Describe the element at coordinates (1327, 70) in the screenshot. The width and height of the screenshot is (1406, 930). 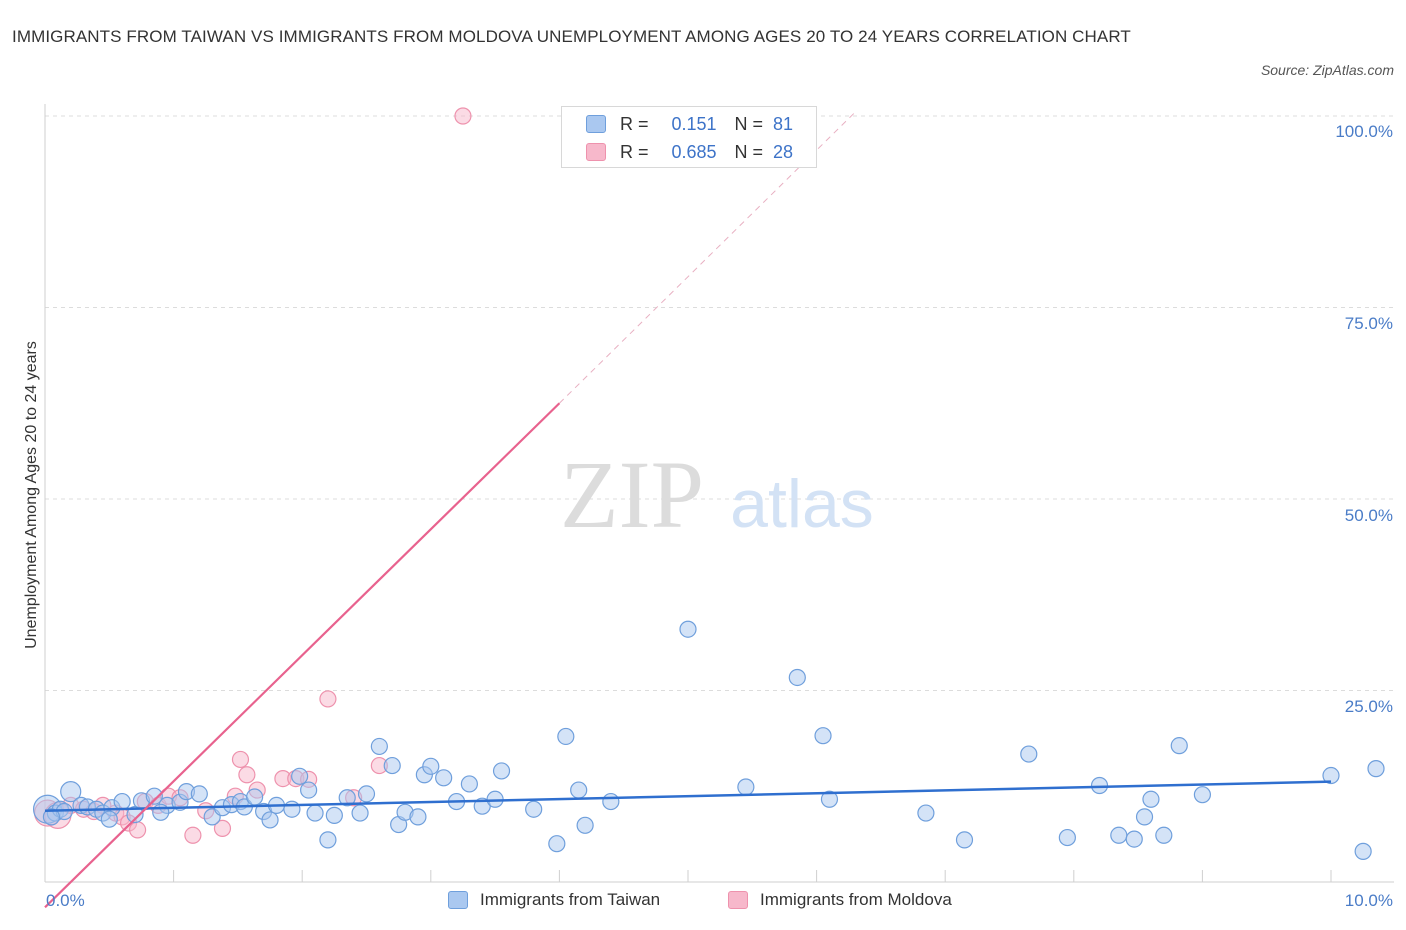
I see `source-credit: Source: ZipAtlas.com` at that location.